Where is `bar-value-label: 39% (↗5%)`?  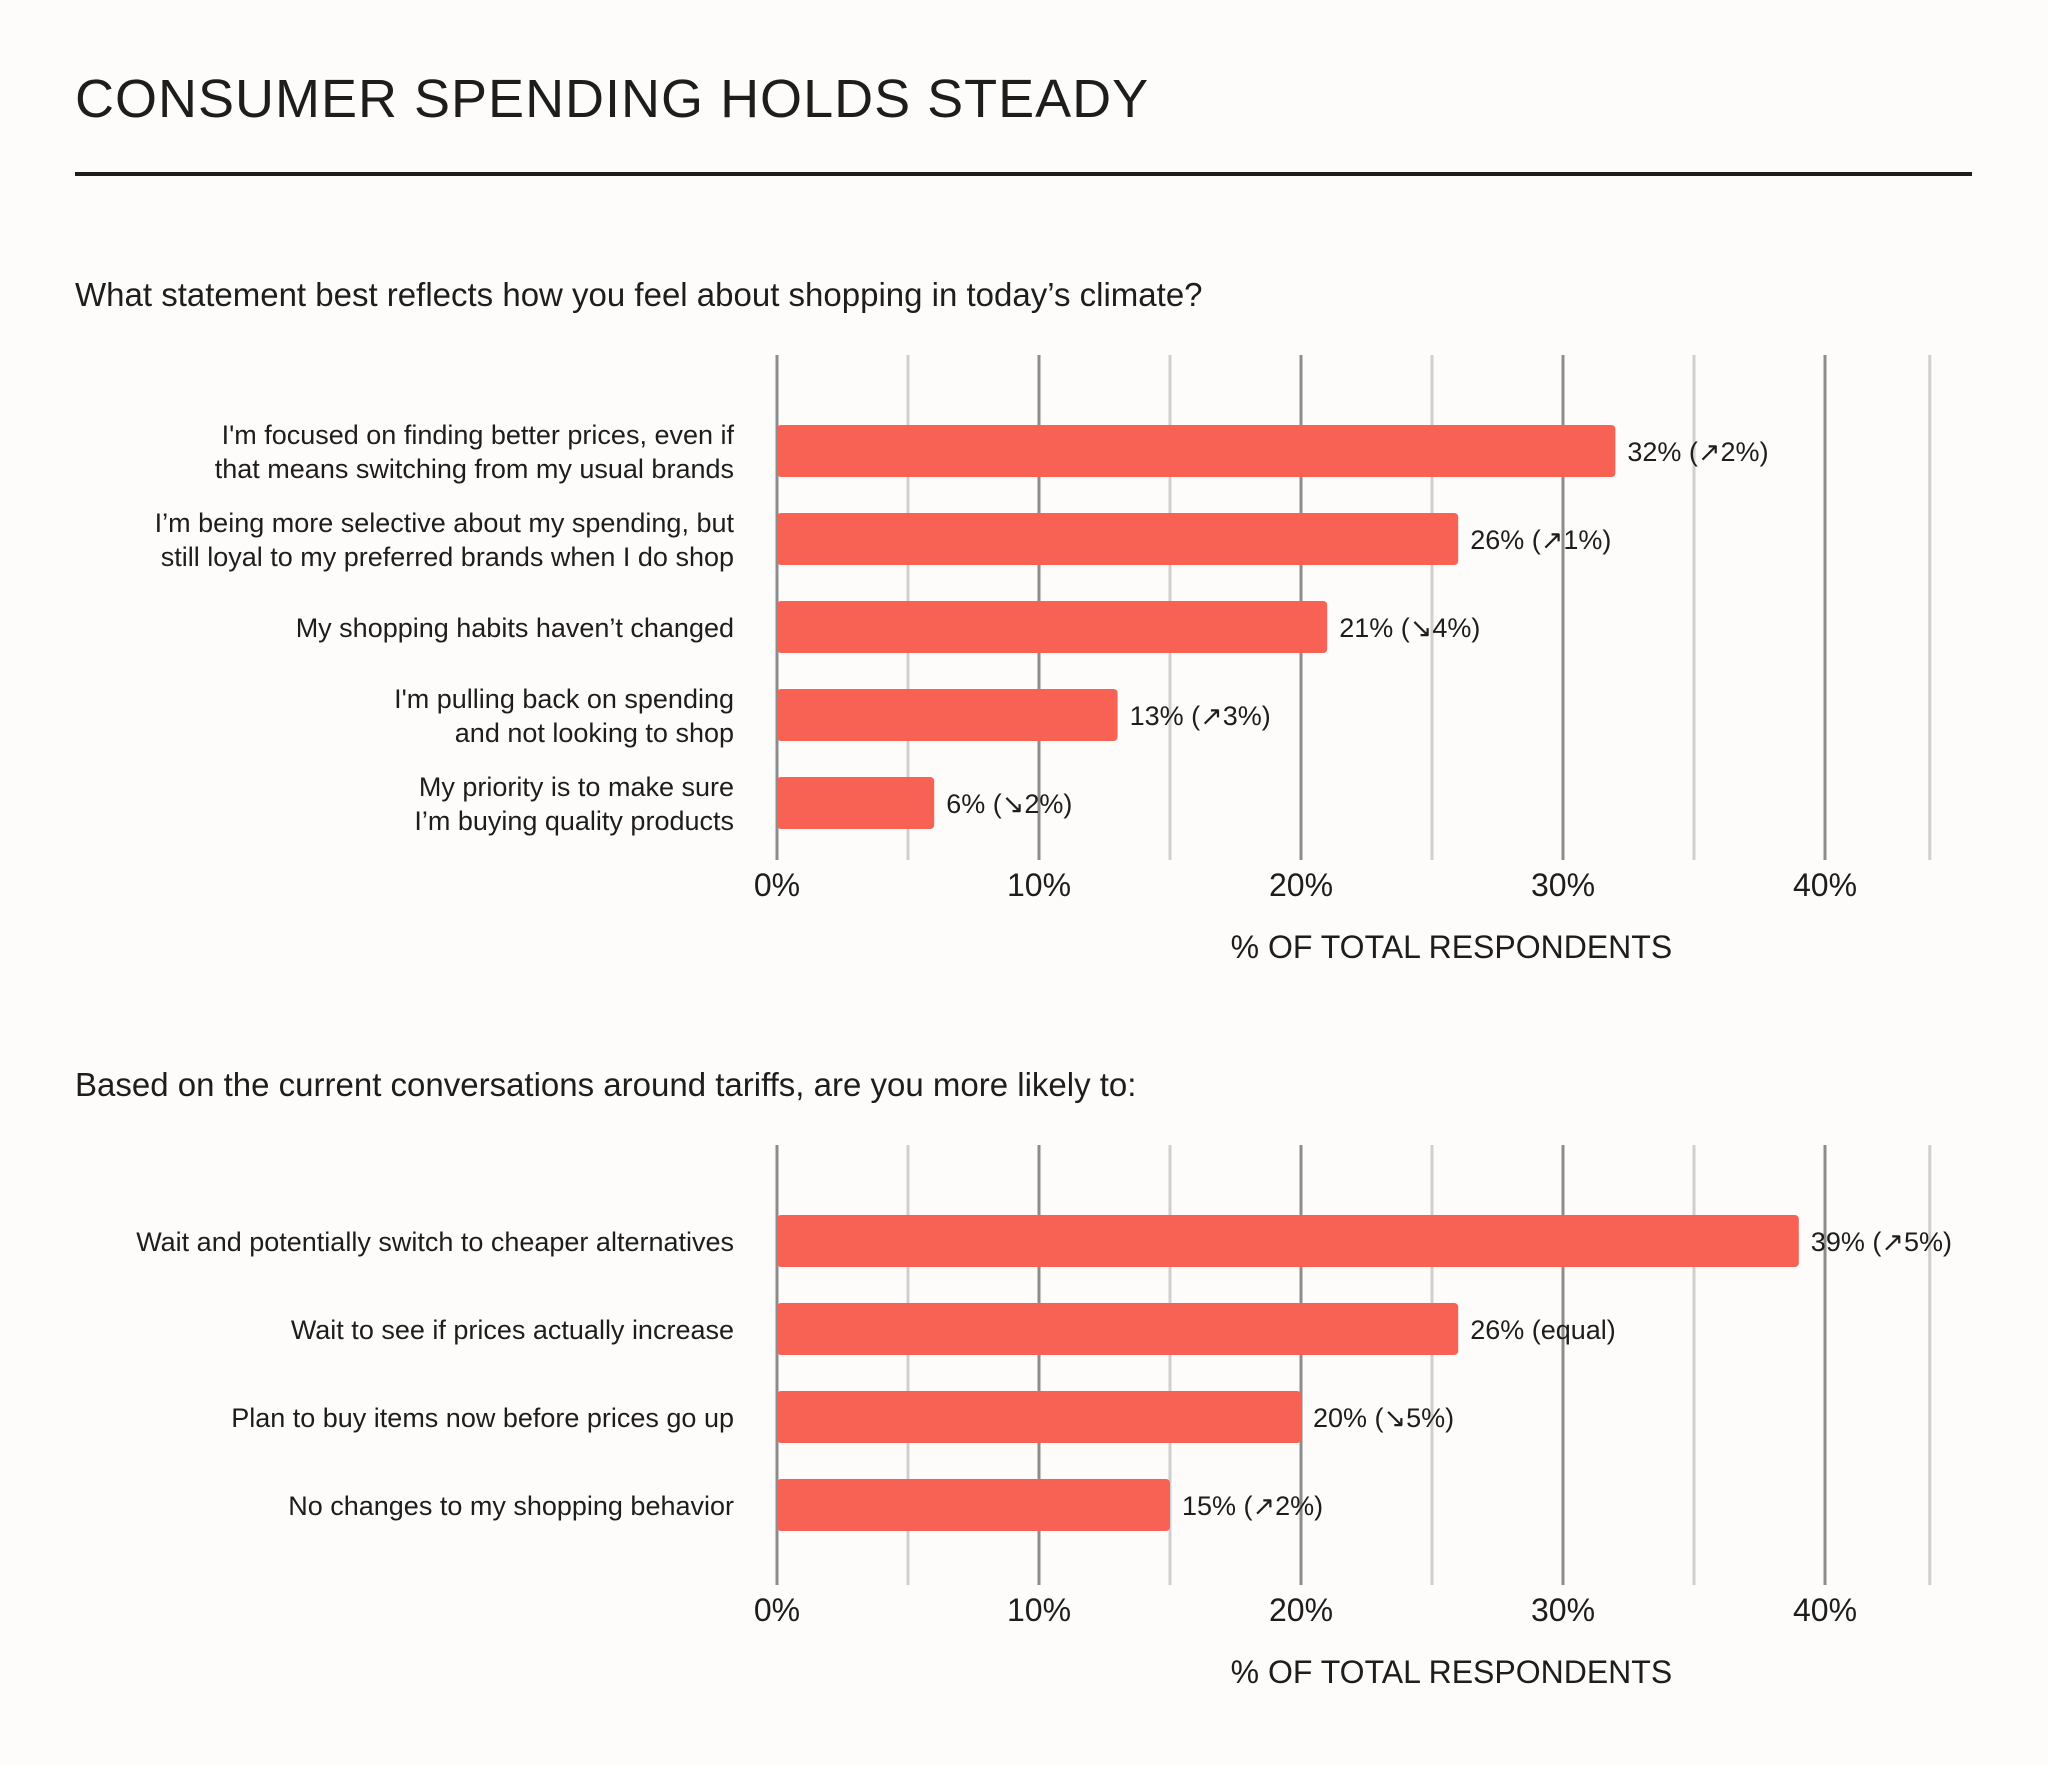
bar-value-label: 39% (↗5%) is located at coordinates (1881, 1242).